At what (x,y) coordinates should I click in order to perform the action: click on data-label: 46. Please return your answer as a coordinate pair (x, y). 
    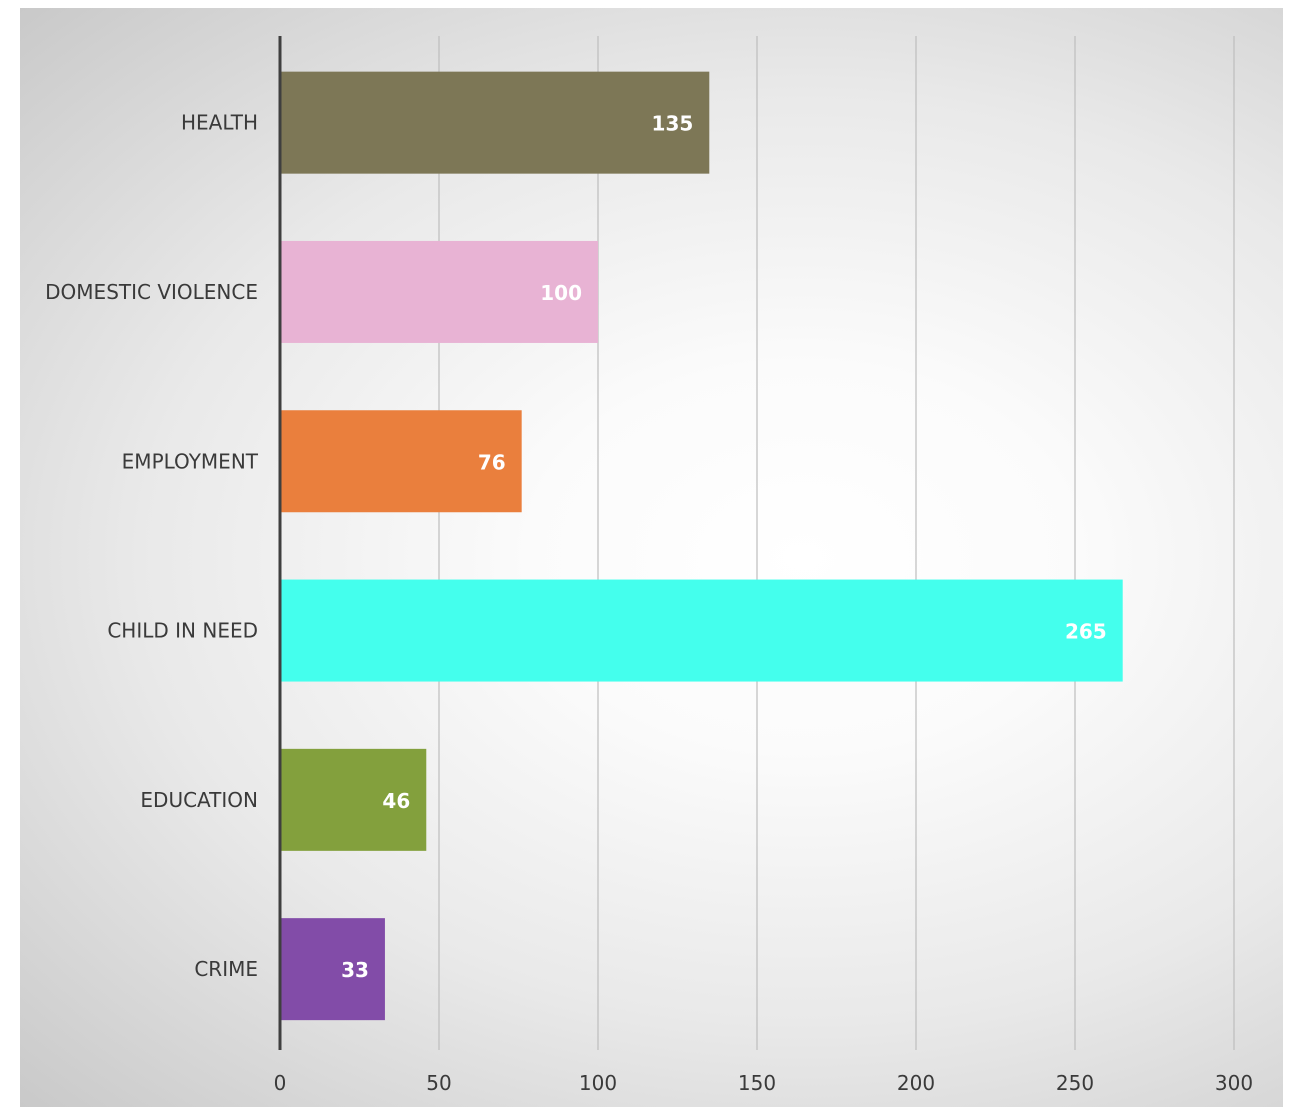
    Looking at the image, I should click on (396, 801).